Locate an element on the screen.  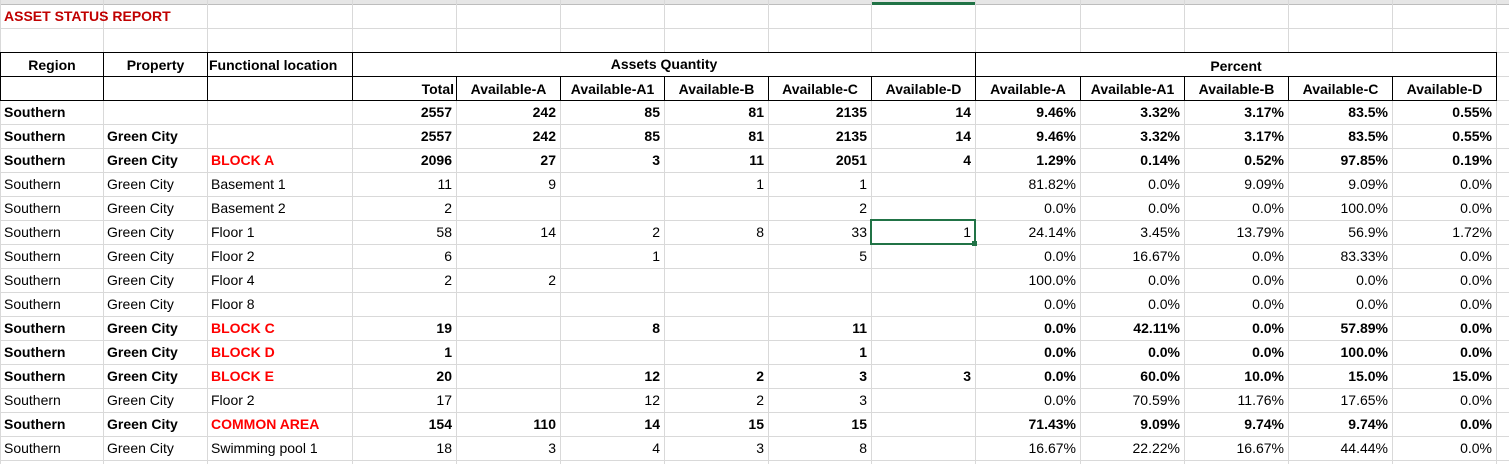
subheader-pct-available-d: Available-D is located at coordinates (1444, 88).